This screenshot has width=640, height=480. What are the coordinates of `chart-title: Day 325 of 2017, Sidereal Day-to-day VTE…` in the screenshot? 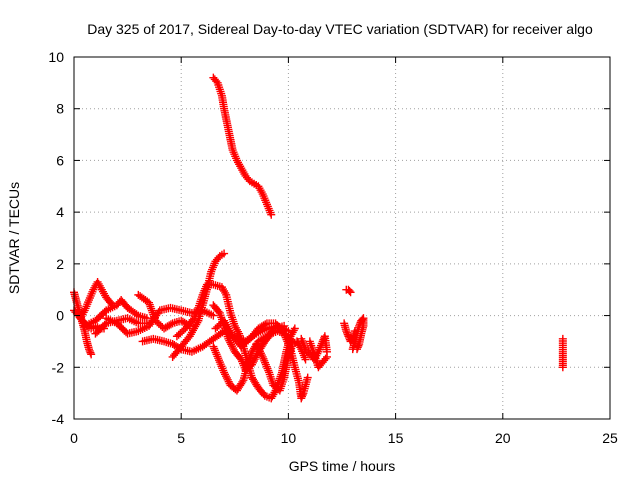 It's located at (340, 29).